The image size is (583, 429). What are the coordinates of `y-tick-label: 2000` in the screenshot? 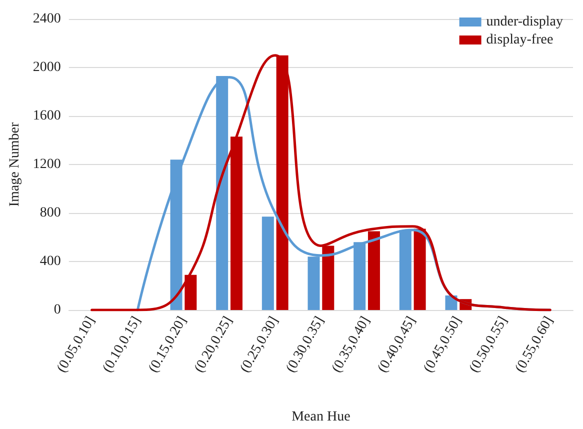 It's located at (46, 67).